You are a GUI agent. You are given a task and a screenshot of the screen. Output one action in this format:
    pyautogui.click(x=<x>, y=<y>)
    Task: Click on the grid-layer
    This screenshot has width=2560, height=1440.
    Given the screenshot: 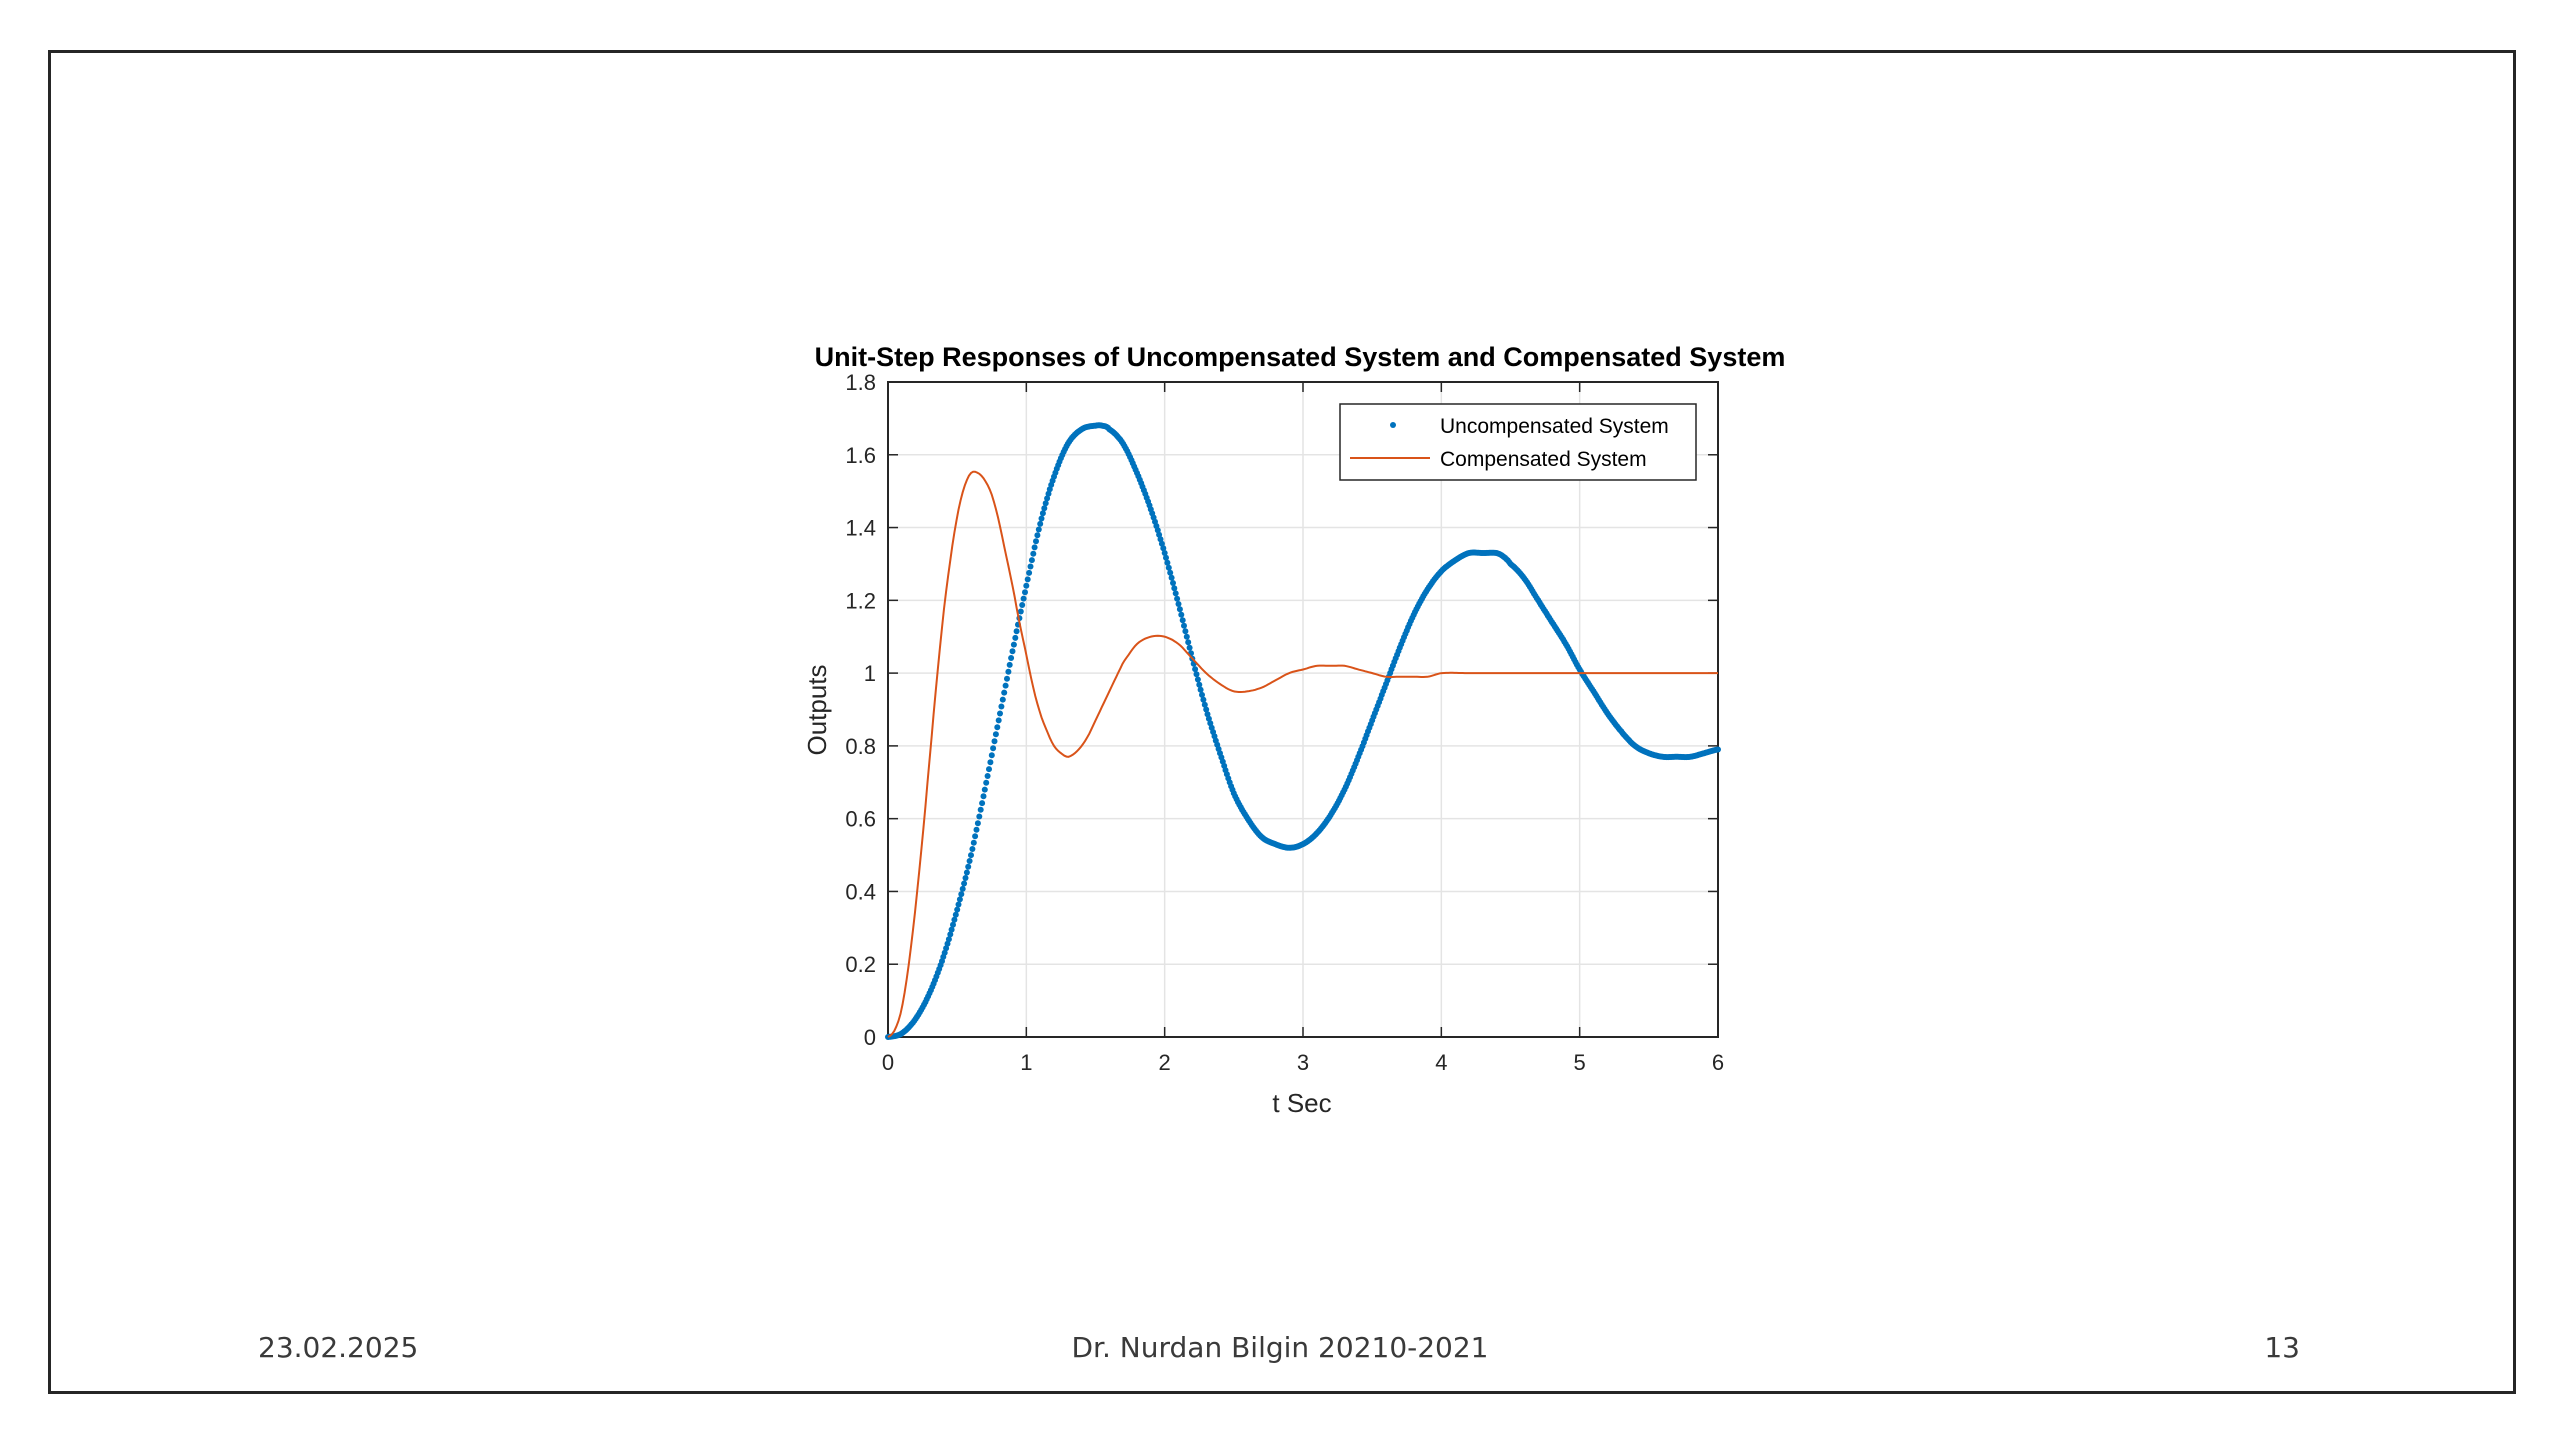 What is the action you would take?
    pyautogui.click(x=1303, y=709)
    